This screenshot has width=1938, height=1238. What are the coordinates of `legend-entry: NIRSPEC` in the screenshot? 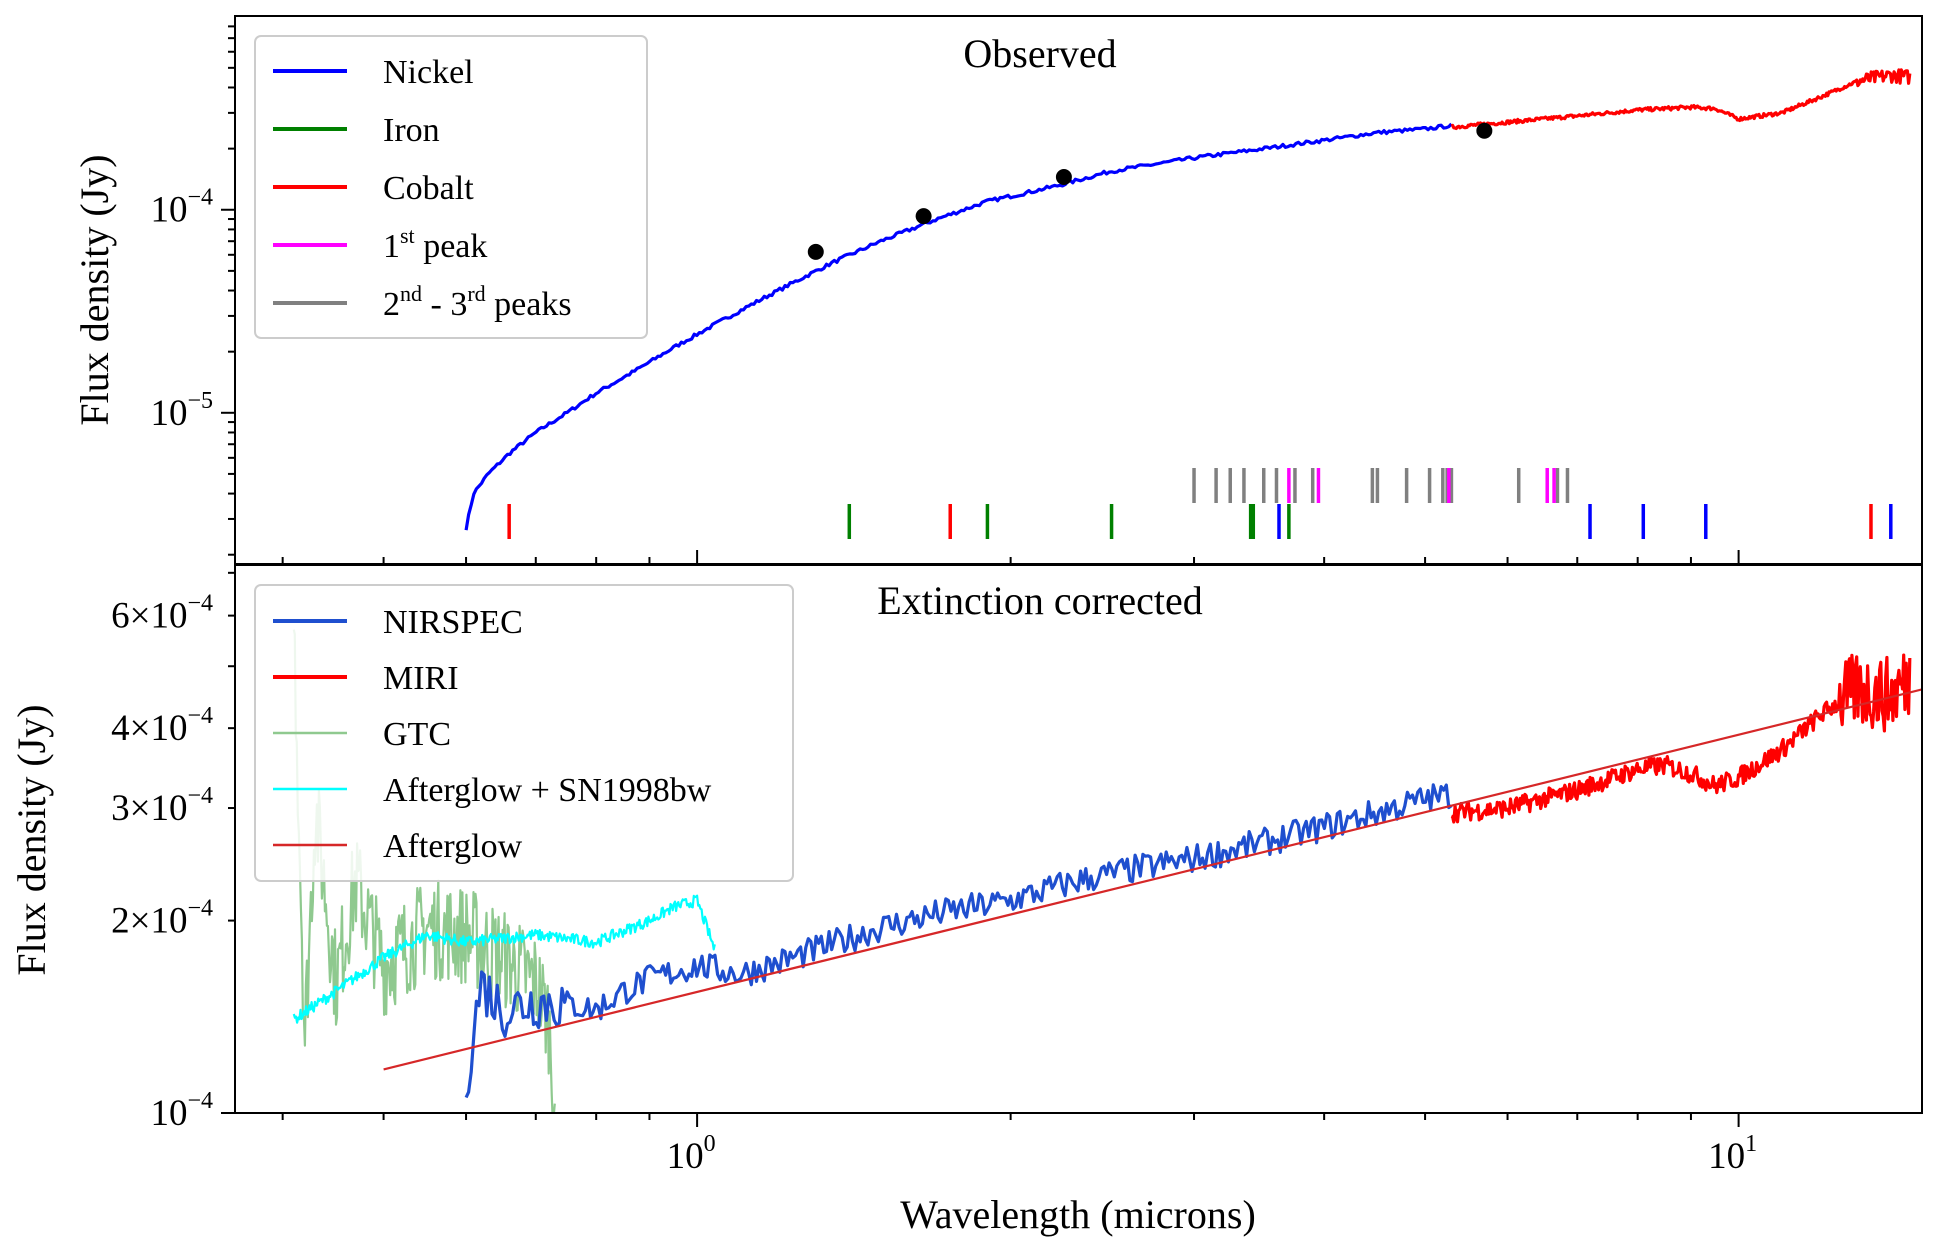 It's located at (453, 622).